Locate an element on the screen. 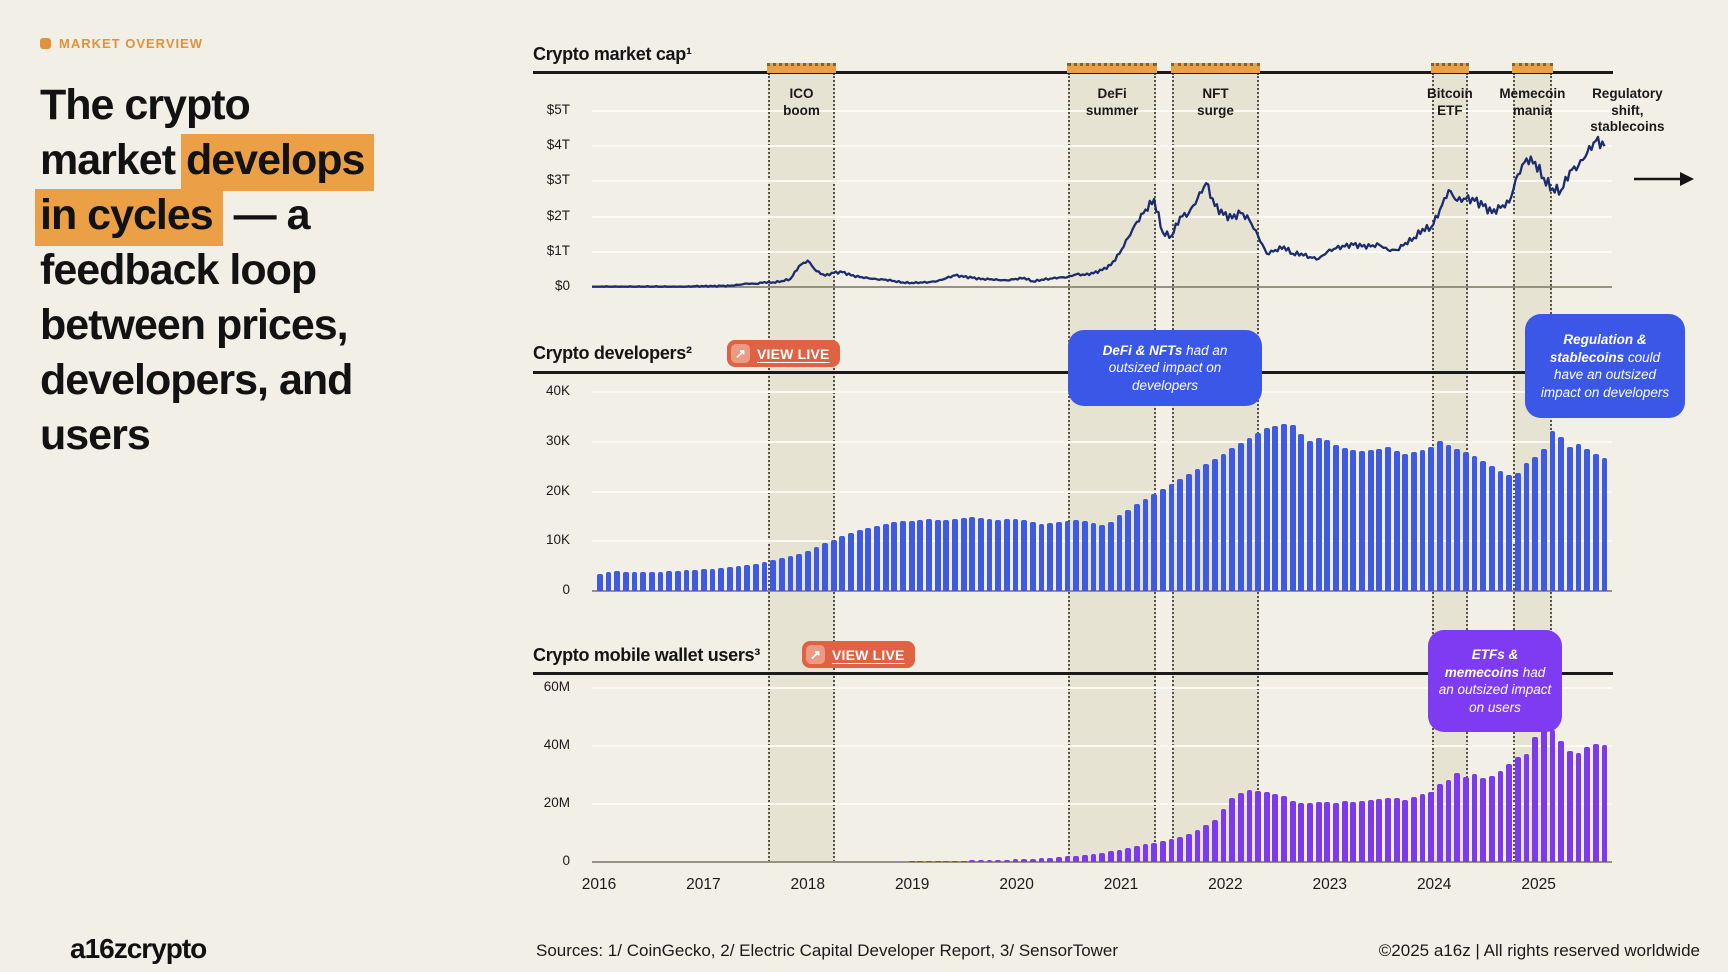 The image size is (1728, 972). event-band-cap-memecoin-mania is located at coordinates (1532, 68).